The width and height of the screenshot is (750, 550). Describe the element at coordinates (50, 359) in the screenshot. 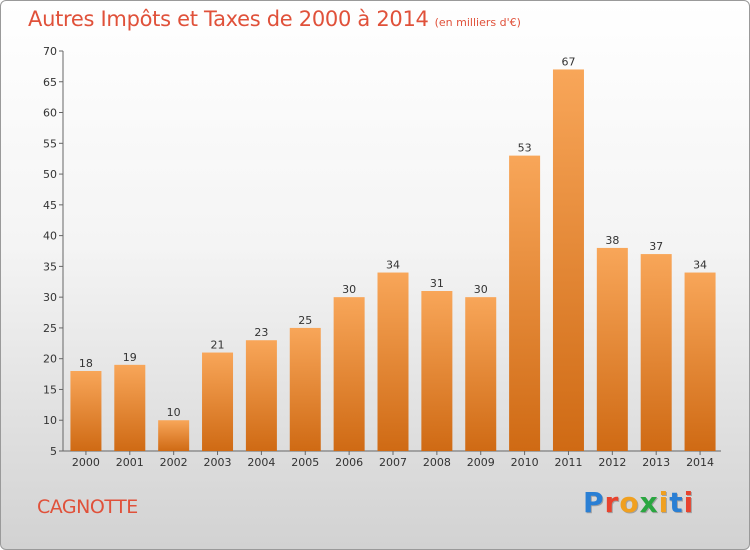

I see `y-tick-label: 20` at that location.